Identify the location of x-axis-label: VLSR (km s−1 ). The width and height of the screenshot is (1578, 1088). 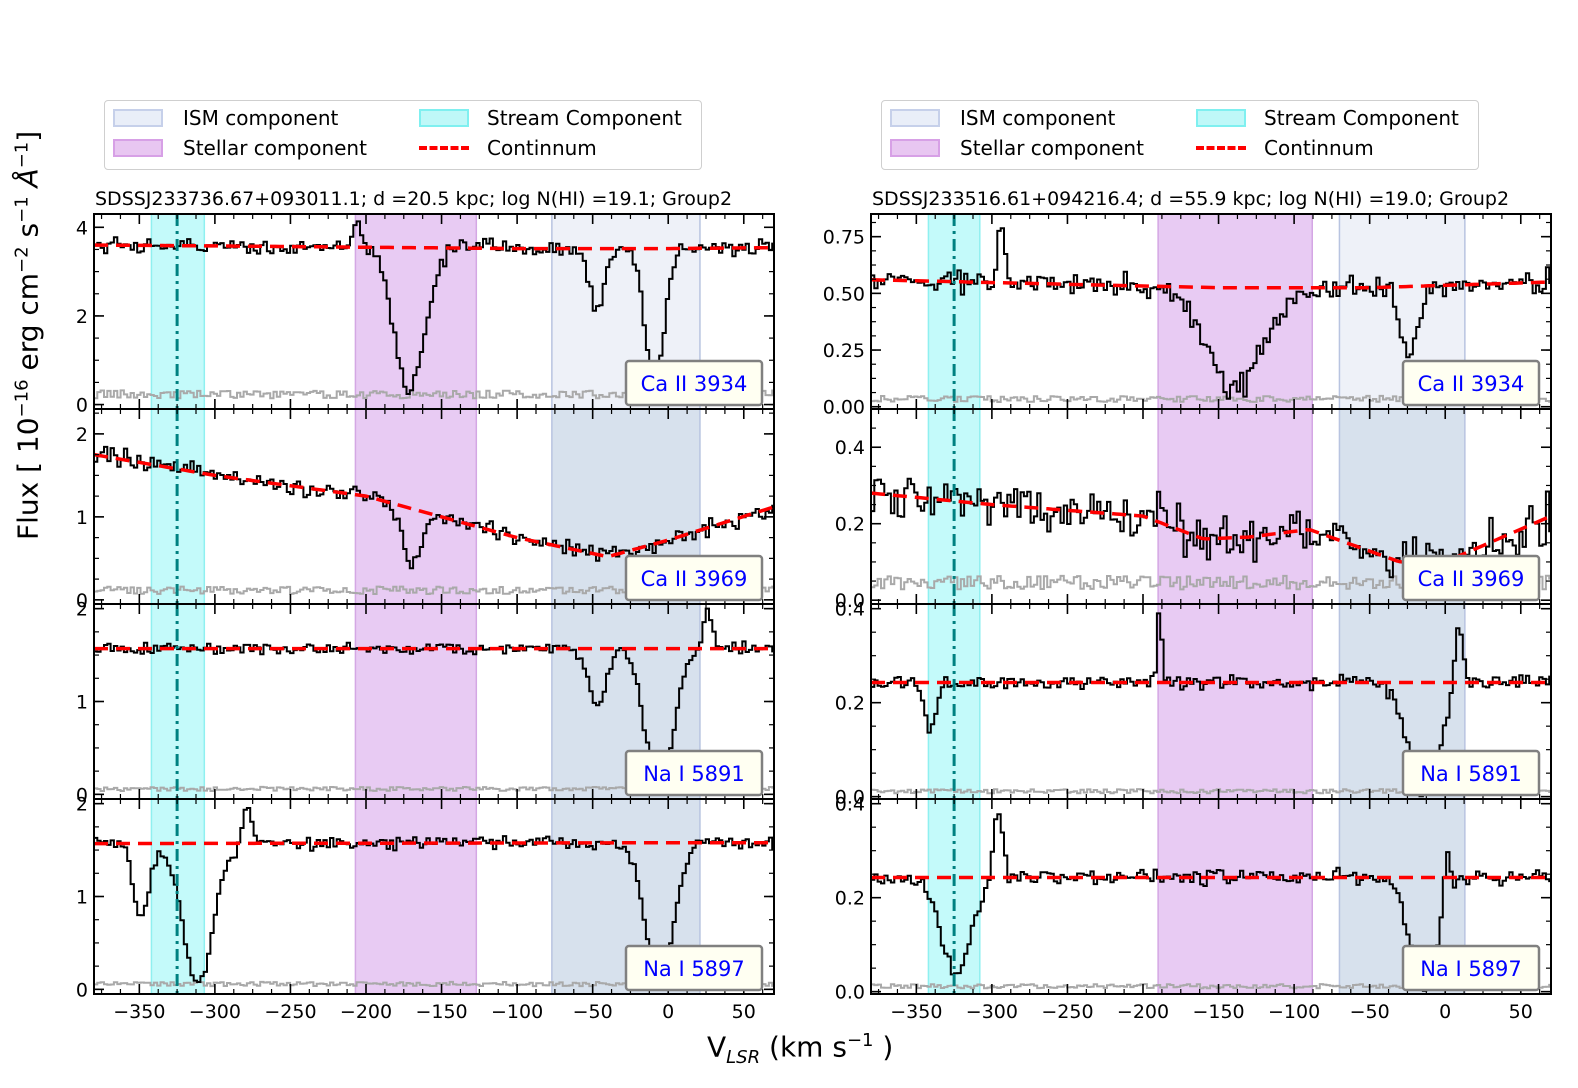
(800, 1049).